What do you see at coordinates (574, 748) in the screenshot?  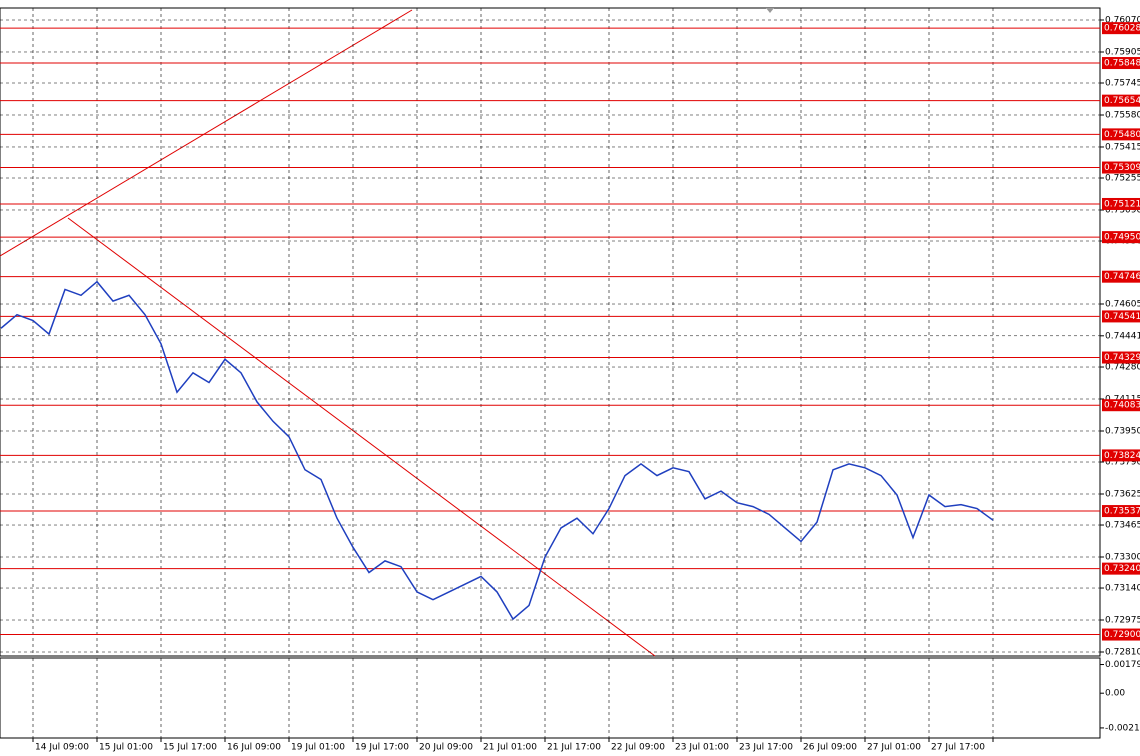 I see `x-tick-label: 21 Jul 17:00` at bounding box center [574, 748].